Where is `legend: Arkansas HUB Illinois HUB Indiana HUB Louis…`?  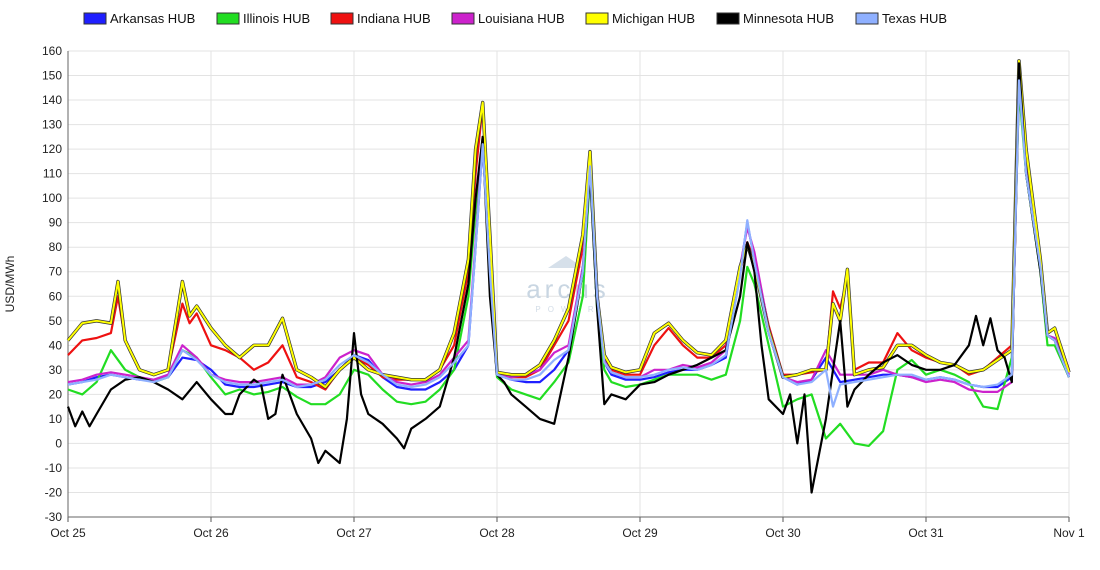 legend: Arkansas HUB Illinois HUB Indiana HUB Louis… is located at coordinates (515, 18).